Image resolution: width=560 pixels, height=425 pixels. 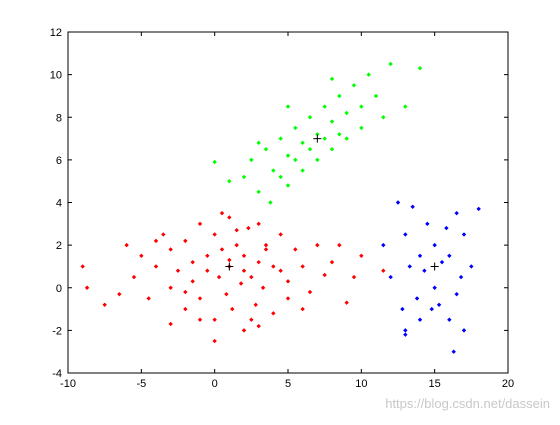 I want to click on x-tick-label: 10, so click(x=361, y=384).